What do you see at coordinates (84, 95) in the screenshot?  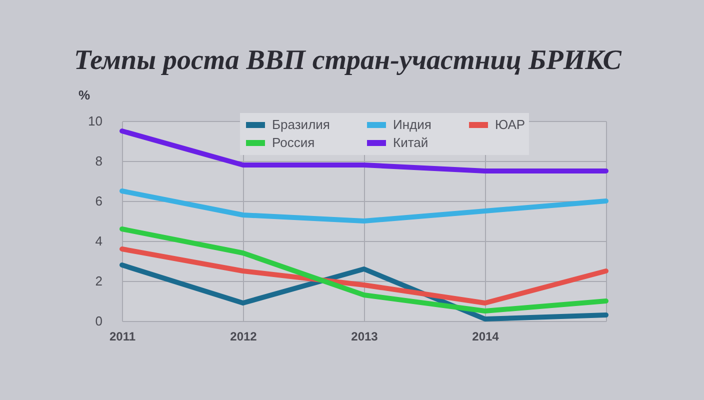 I see `y-axis-title: %` at bounding box center [84, 95].